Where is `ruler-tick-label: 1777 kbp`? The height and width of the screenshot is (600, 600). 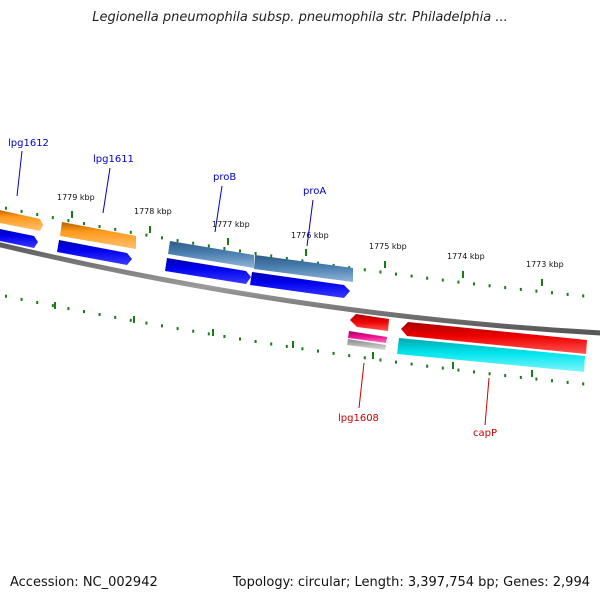
ruler-tick-label: 1777 kbp is located at coordinates (231, 224).